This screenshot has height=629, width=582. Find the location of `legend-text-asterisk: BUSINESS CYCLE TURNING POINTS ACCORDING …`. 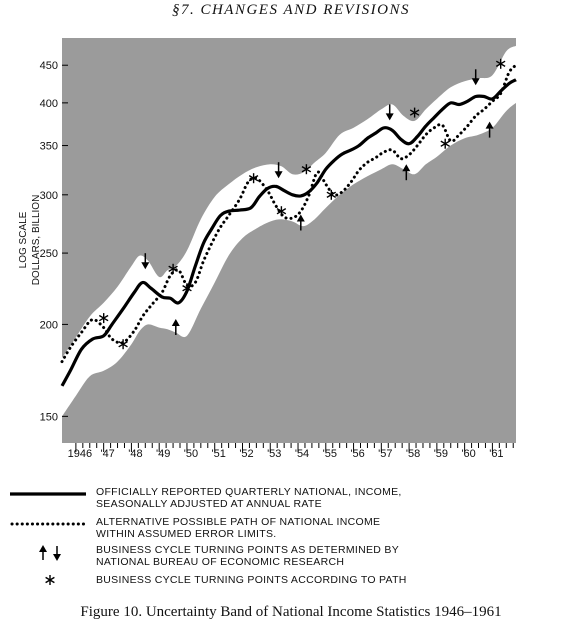

legend-text-asterisk: BUSINESS CYCLE TURNING POINTS ACCORDING … is located at coordinates (251, 580).